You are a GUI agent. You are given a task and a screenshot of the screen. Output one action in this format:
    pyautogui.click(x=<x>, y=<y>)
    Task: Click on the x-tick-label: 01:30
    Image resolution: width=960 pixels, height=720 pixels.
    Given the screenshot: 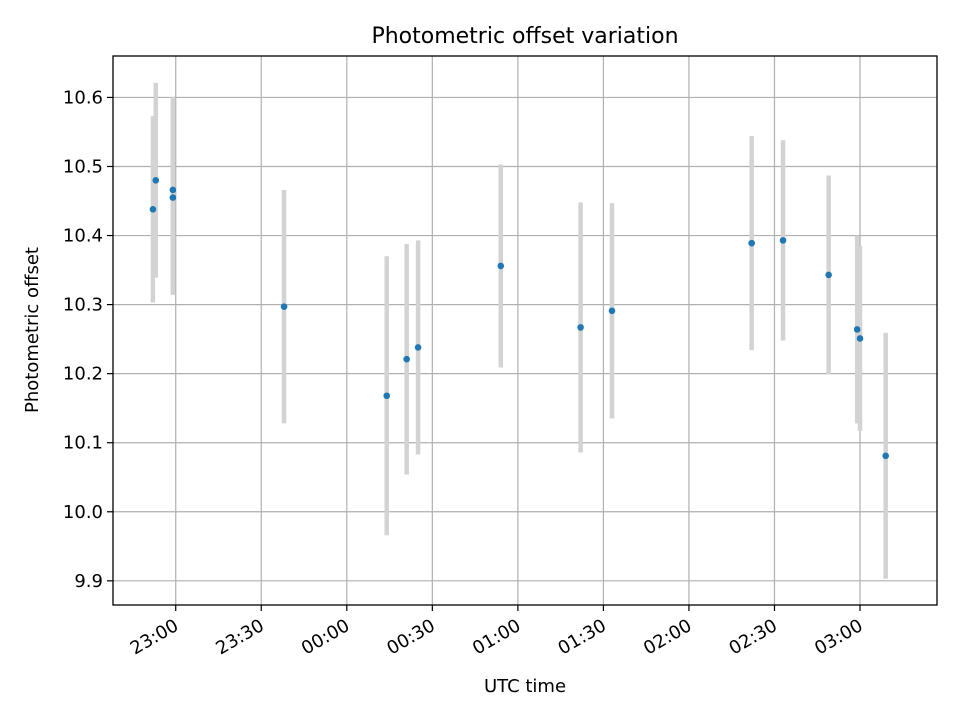 What is the action you would take?
    pyautogui.click(x=581, y=637)
    